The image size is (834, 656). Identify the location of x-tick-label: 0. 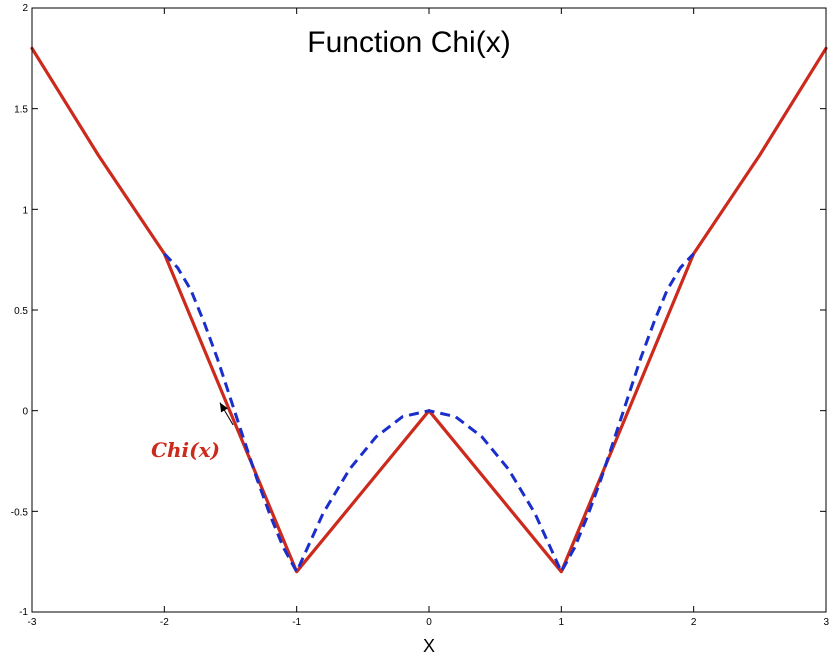
(429, 622).